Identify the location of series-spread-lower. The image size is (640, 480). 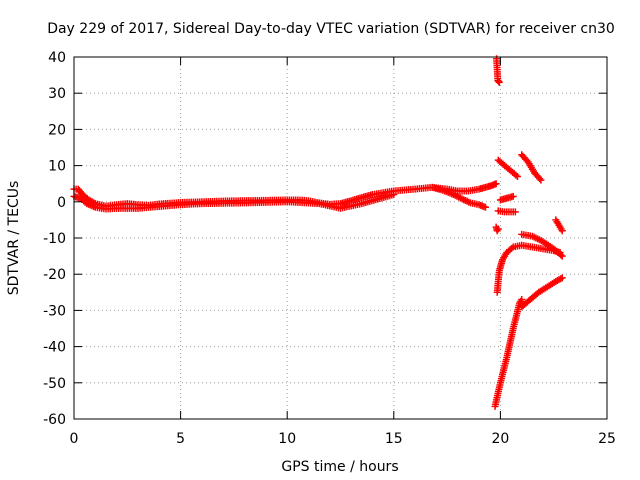
(234, 202).